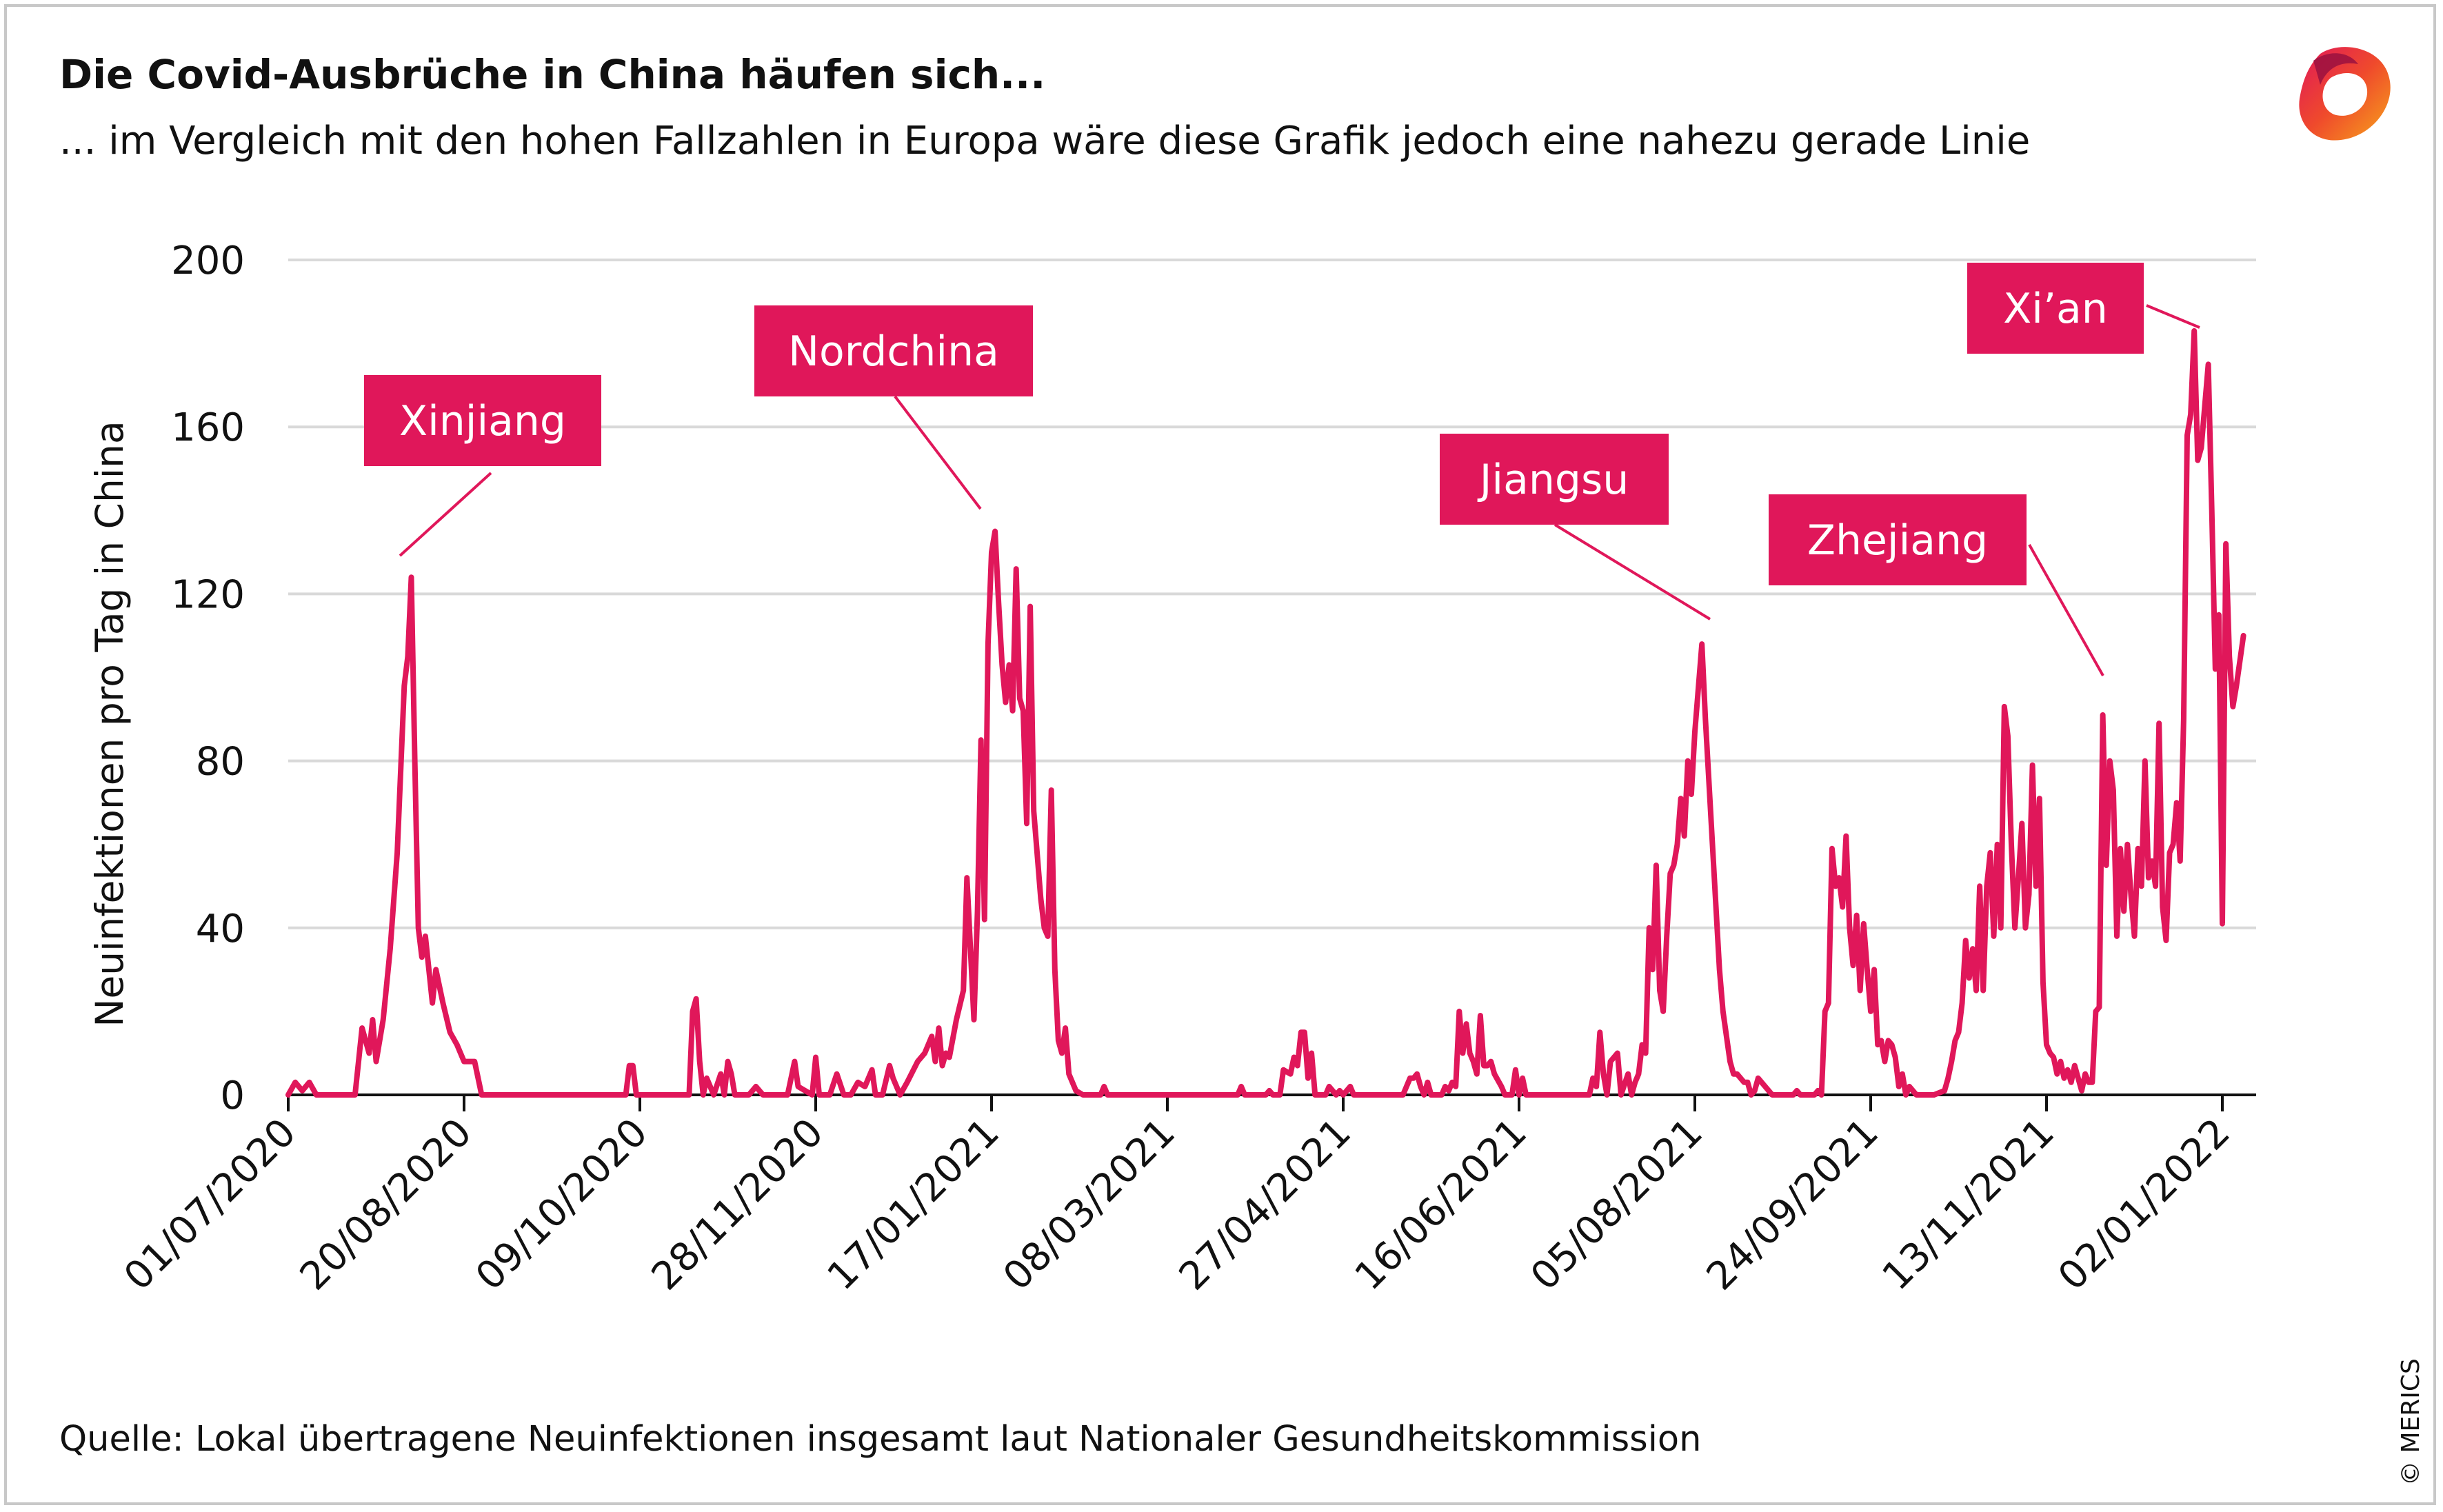 Image resolution: width=2443 pixels, height=1512 pixels. What do you see at coordinates (208, 427) in the screenshot?
I see `y-tick-label: 160` at bounding box center [208, 427].